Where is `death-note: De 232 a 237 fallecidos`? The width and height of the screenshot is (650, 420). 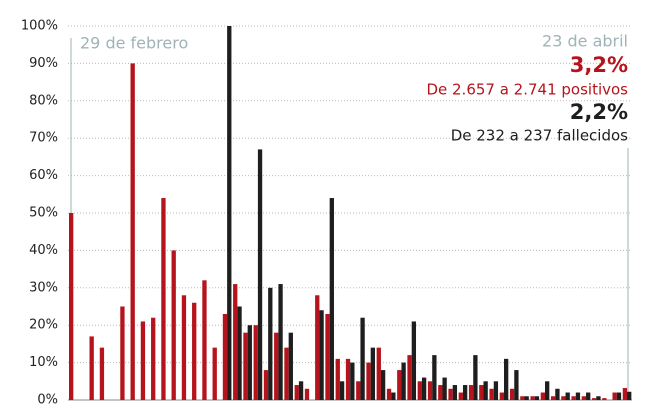 death-note: De 232 a 237 fallecidos is located at coordinates (539, 136).